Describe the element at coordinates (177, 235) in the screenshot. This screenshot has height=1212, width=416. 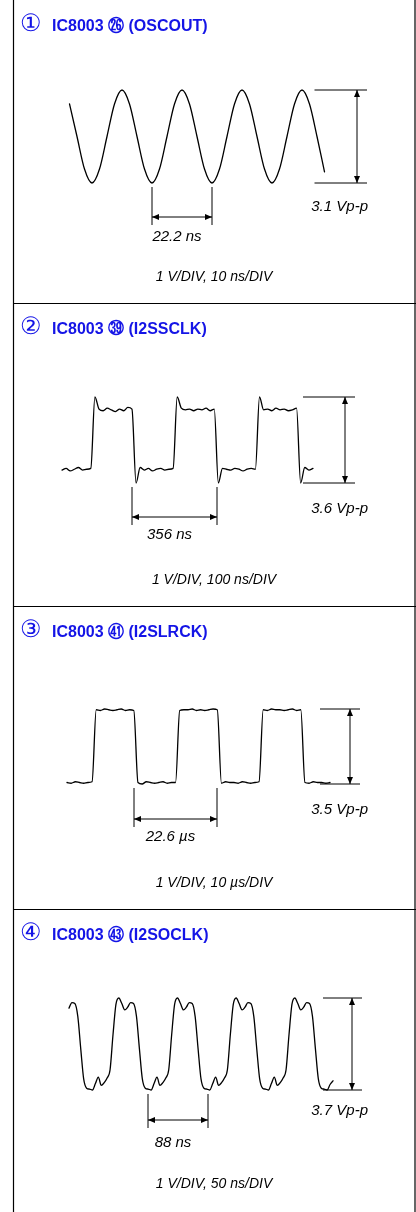
I see `text: 22.2 ns` at that location.